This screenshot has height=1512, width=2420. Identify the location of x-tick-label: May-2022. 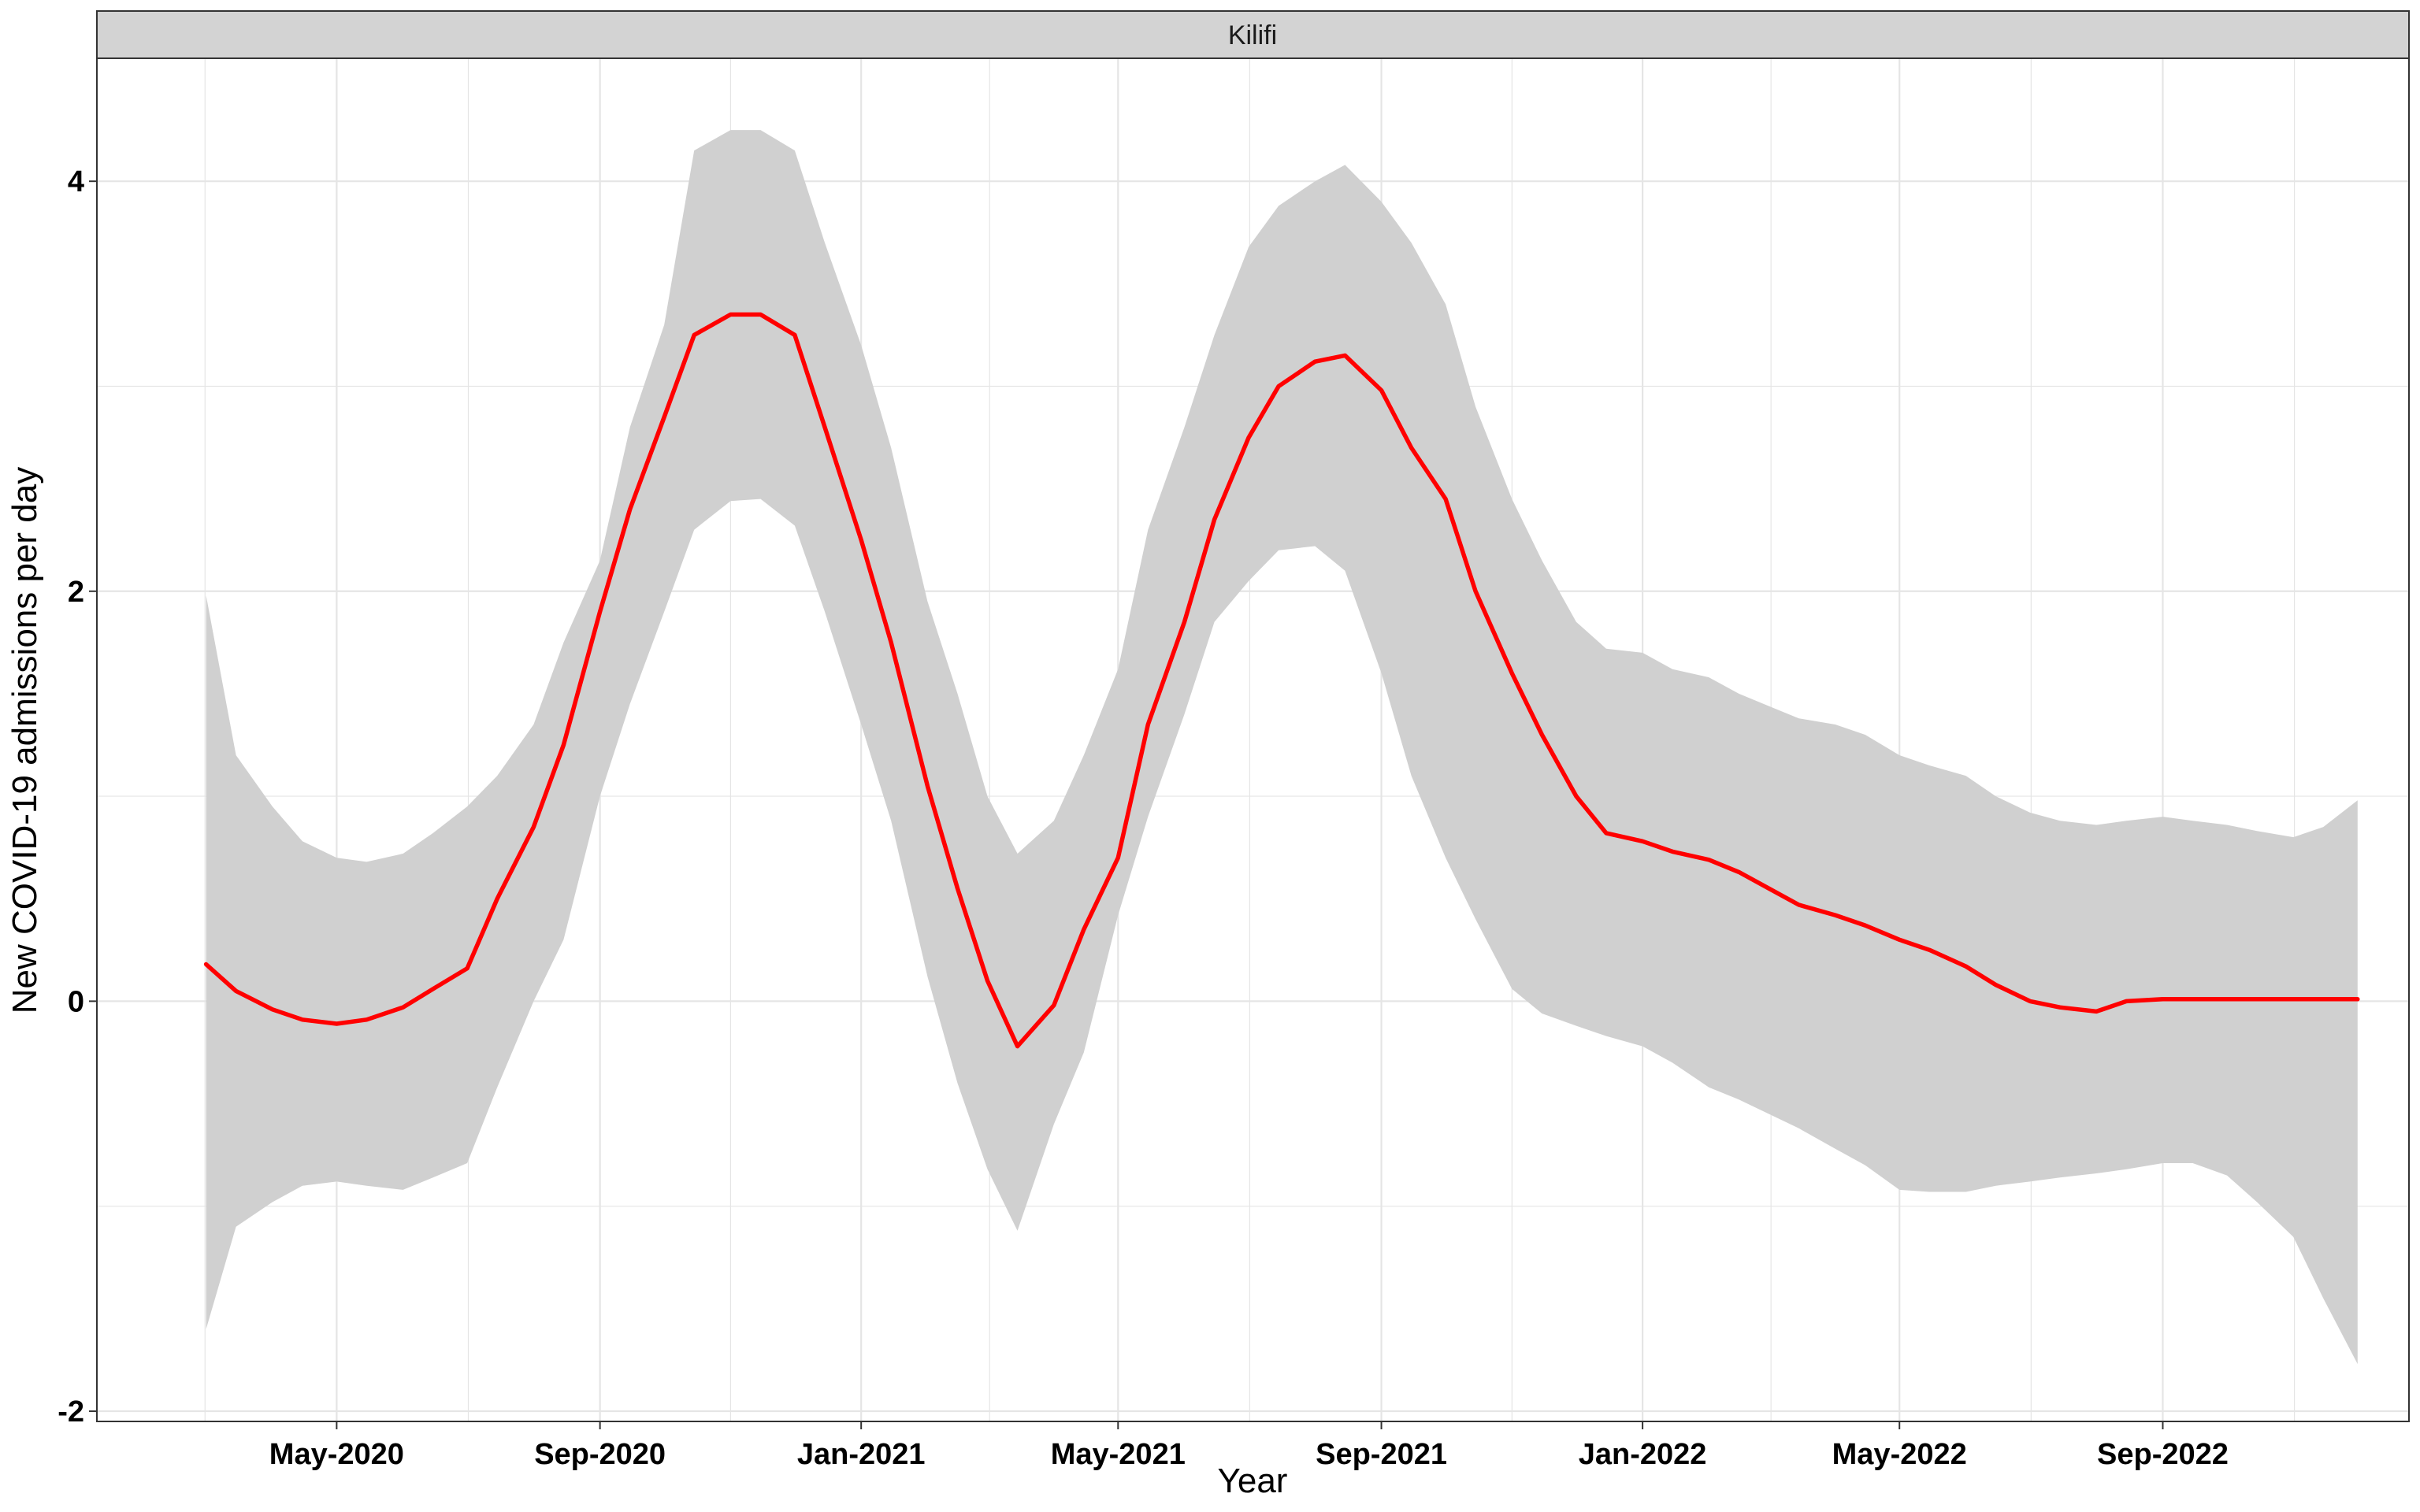
(1899, 1454).